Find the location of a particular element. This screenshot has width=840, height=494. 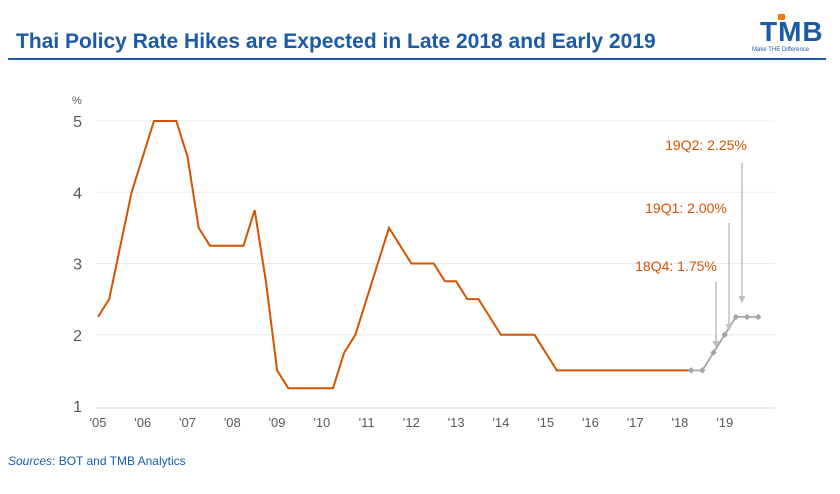

title-divider is located at coordinates (417, 59).